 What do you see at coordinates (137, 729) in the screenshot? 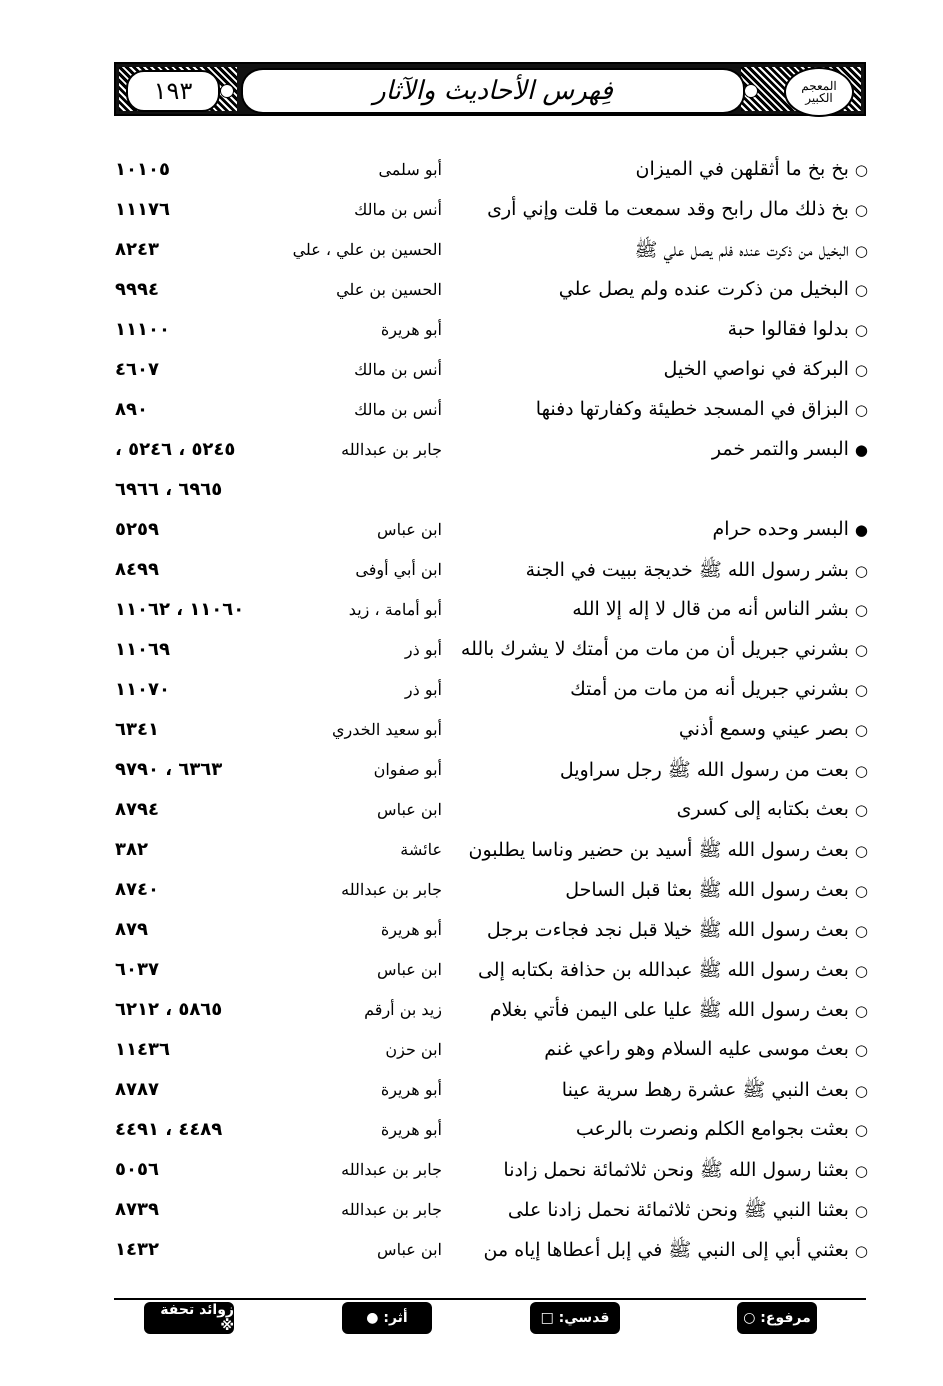
I see `hadith-numbers: ٦٣٤١` at bounding box center [137, 729].